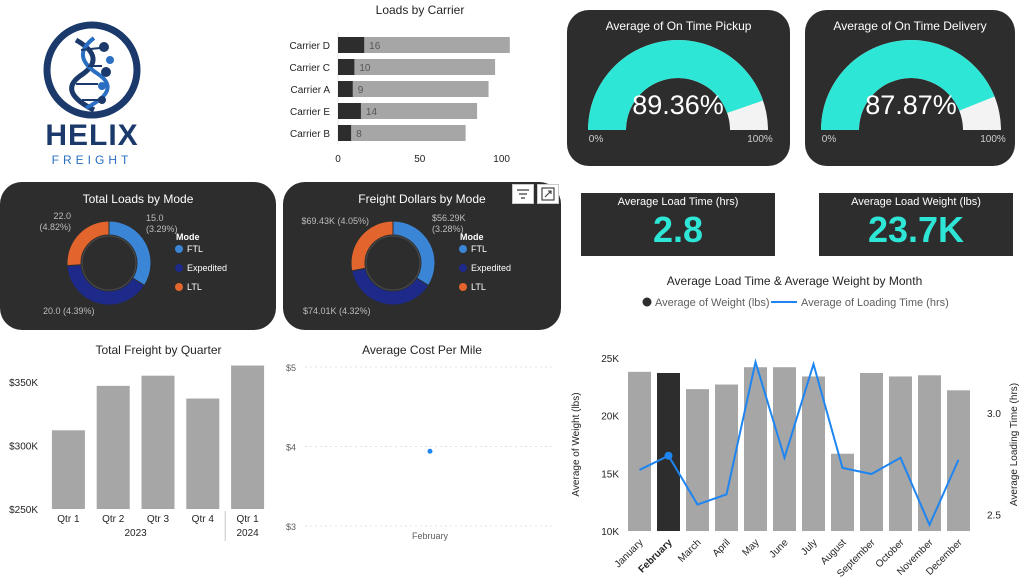 This screenshot has width=1024, height=587. What do you see at coordinates (576, 444) in the screenshot?
I see `y-axis-title: Average of Weight (lbs)` at bounding box center [576, 444].